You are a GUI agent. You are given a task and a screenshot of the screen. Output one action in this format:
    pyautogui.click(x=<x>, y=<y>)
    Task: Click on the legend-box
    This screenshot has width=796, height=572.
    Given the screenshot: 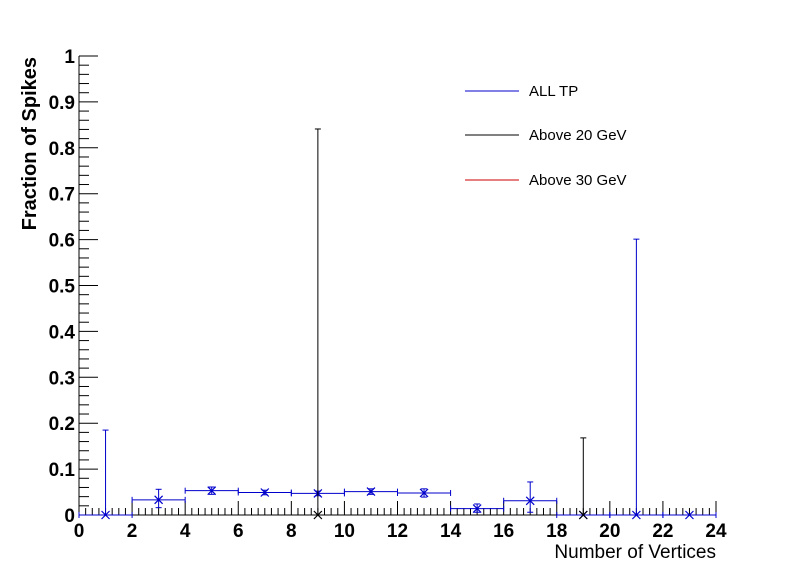 What is the action you would take?
    pyautogui.click(x=587, y=134)
    